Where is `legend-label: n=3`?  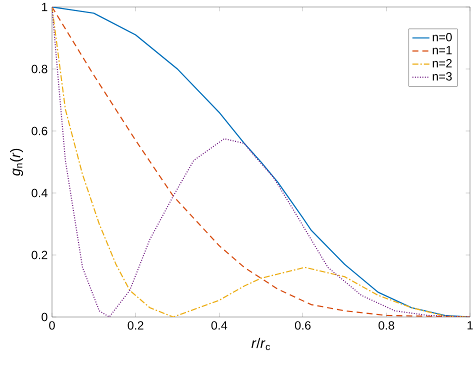
legend-label: n=3 is located at coordinates (442, 76).